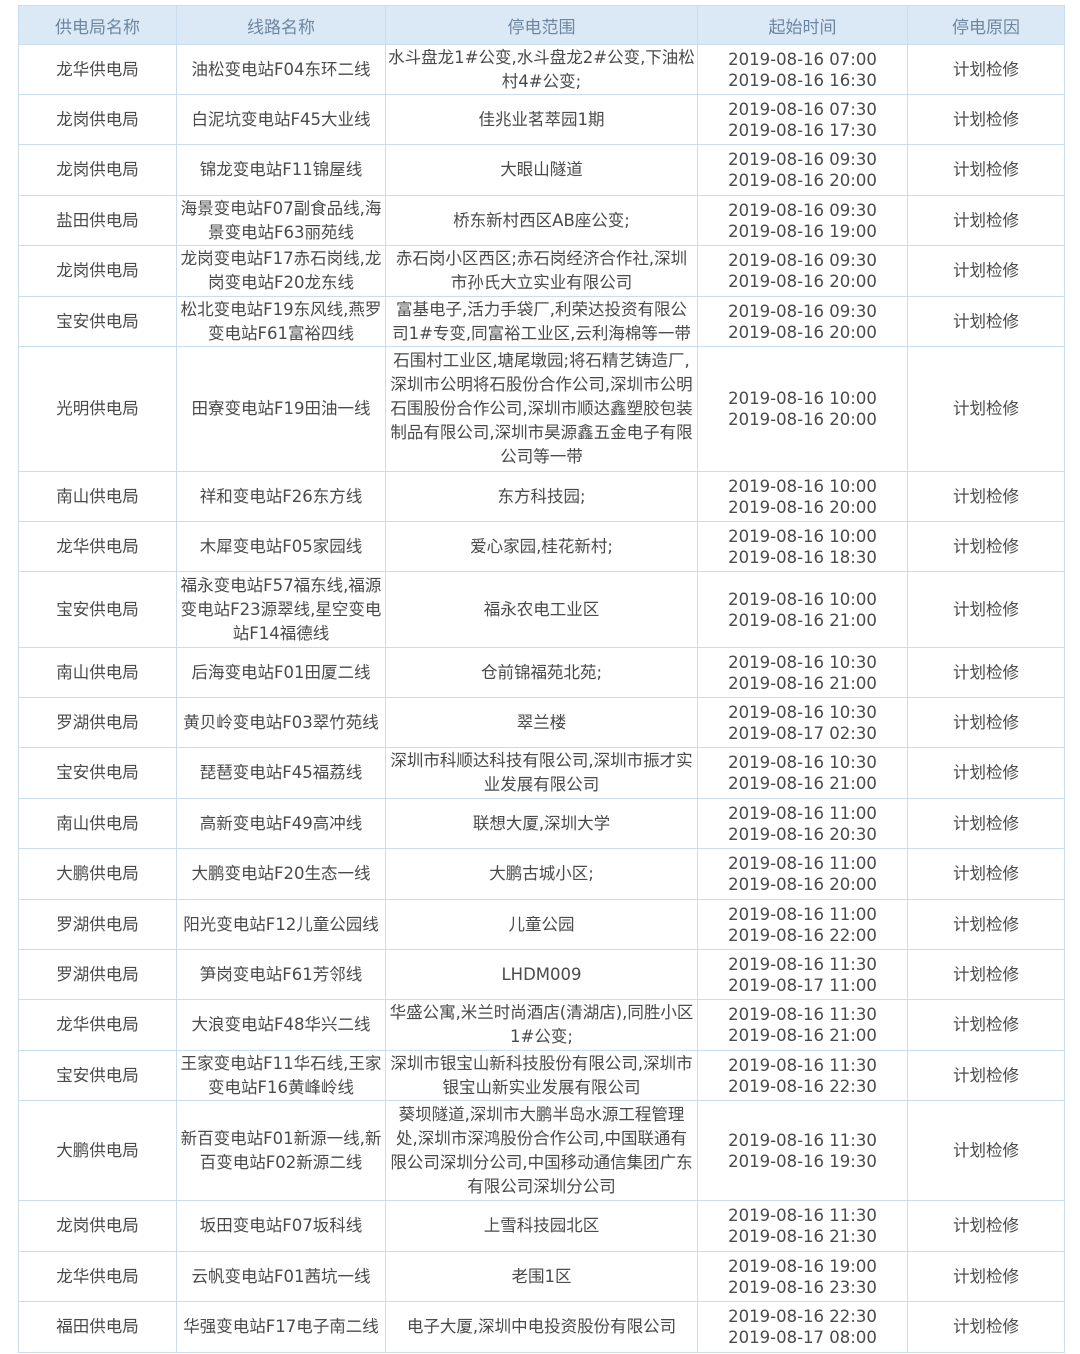 The height and width of the screenshot is (1354, 1080). I want to click on time-cell: 2019-08-16 11:30 2019-08-16 19:30, so click(802, 1150).